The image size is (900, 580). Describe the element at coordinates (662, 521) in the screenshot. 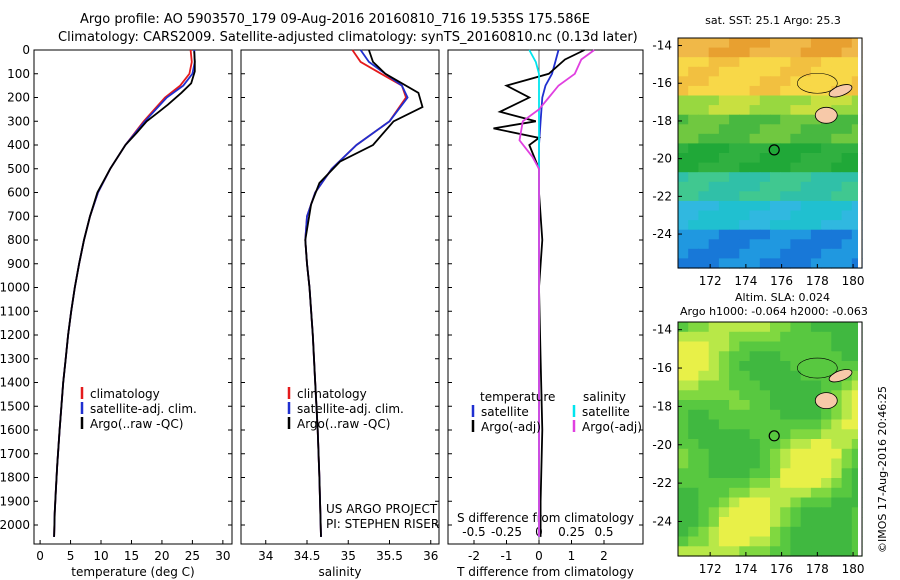

I see `map-y-tick-label: -24` at that location.